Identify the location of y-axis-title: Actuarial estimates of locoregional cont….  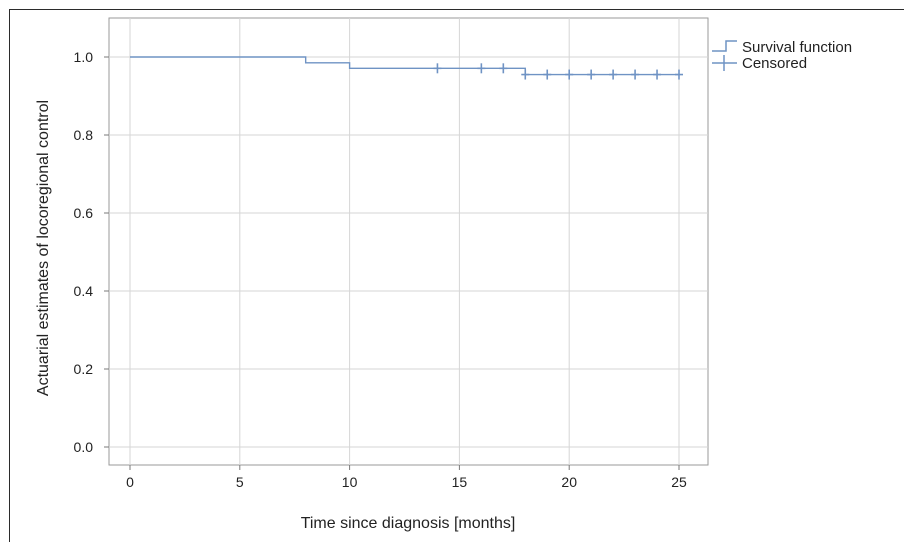
(43, 248).